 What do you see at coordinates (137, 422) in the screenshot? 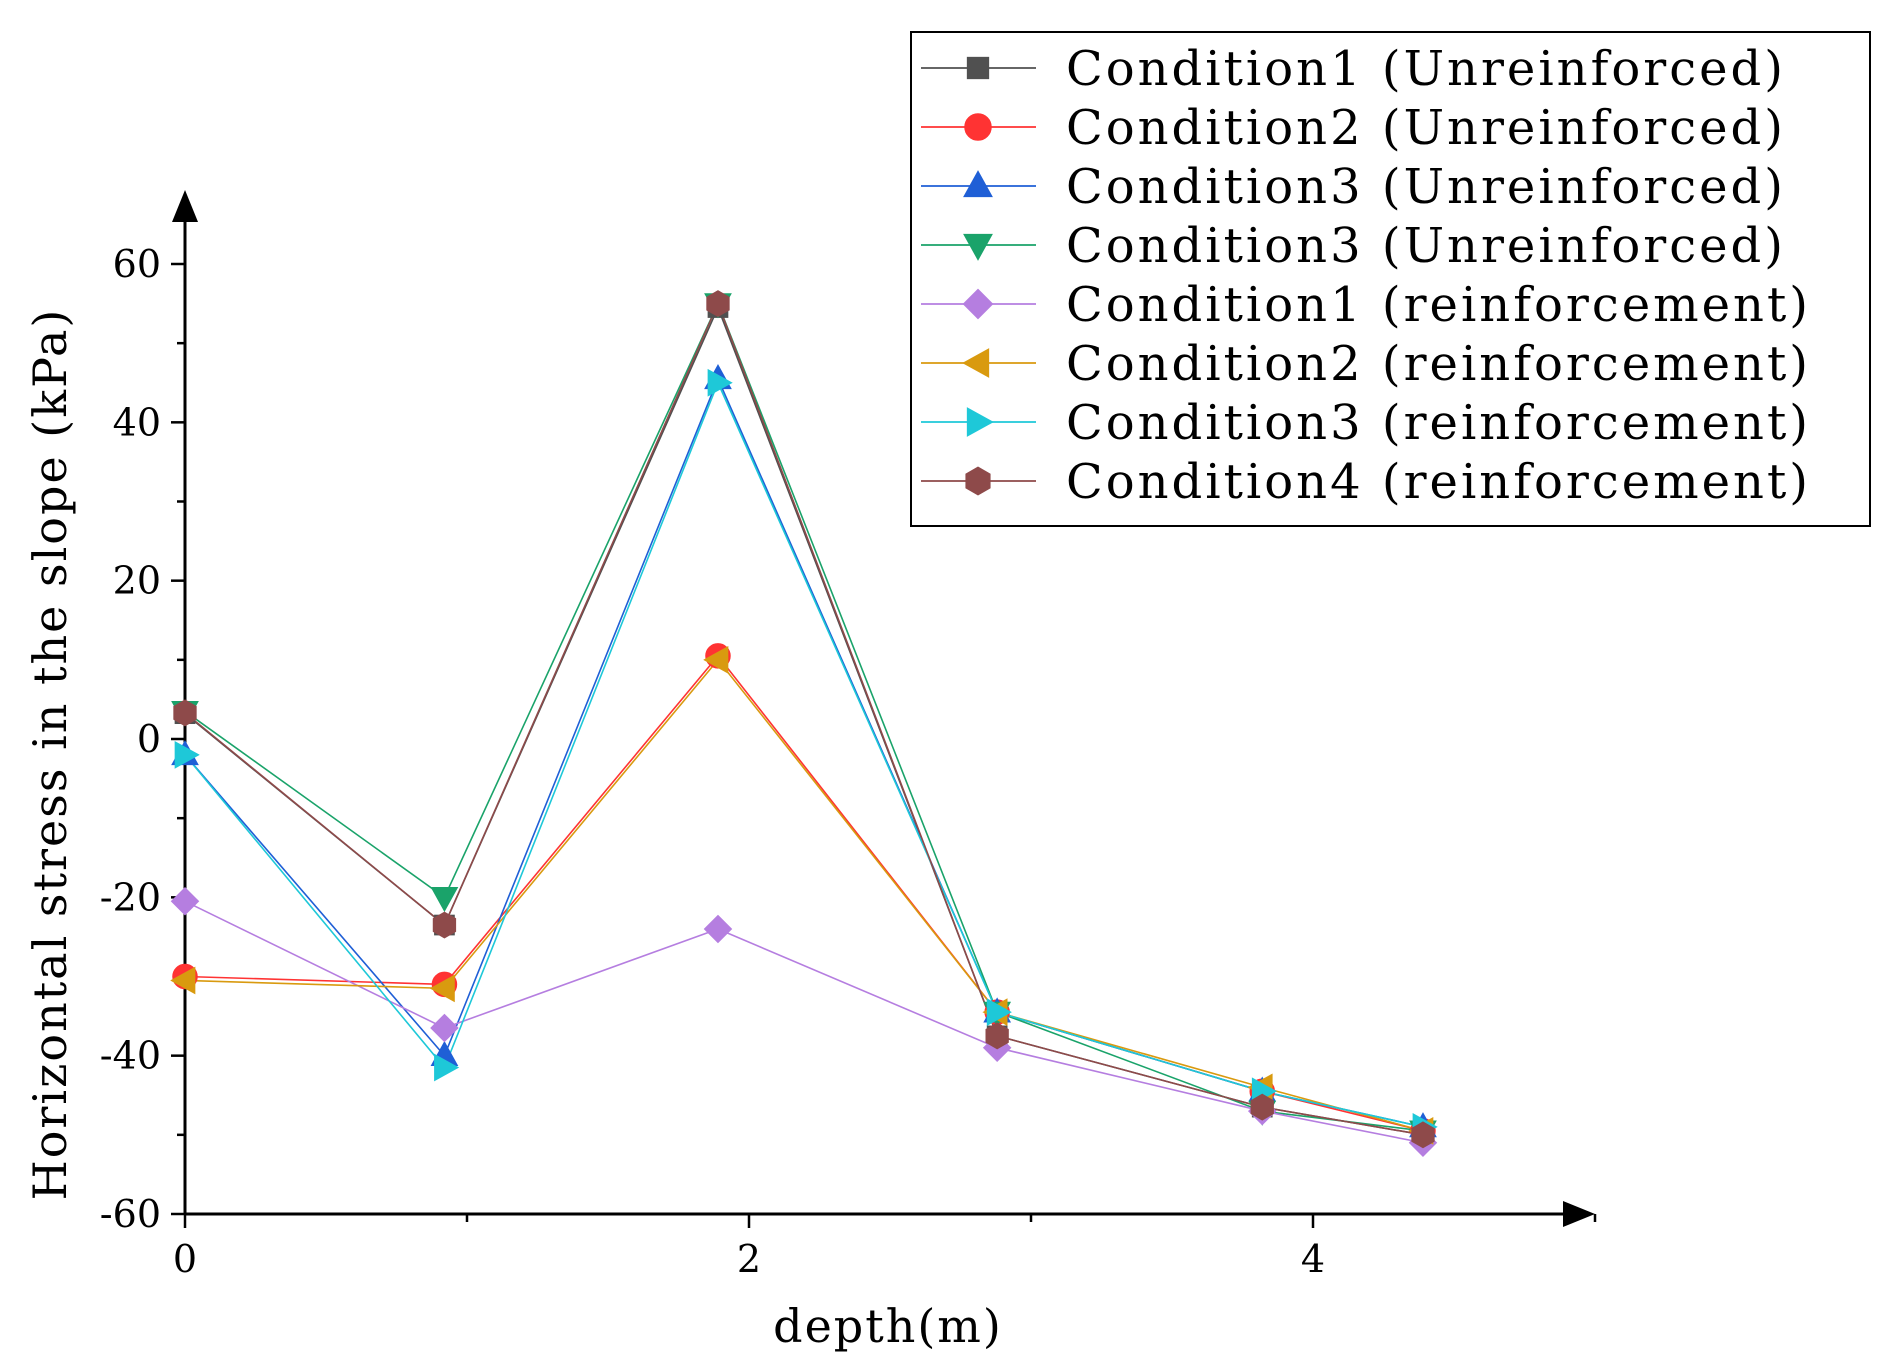
I see `y-tick-label: 40` at bounding box center [137, 422].